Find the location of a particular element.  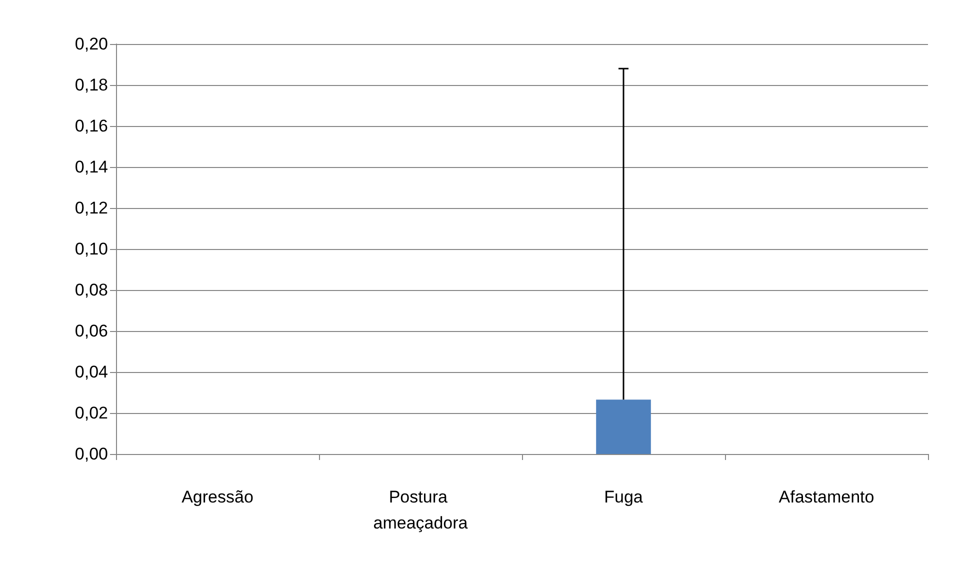

x-tick-label: Fuga is located at coordinates (624, 497).